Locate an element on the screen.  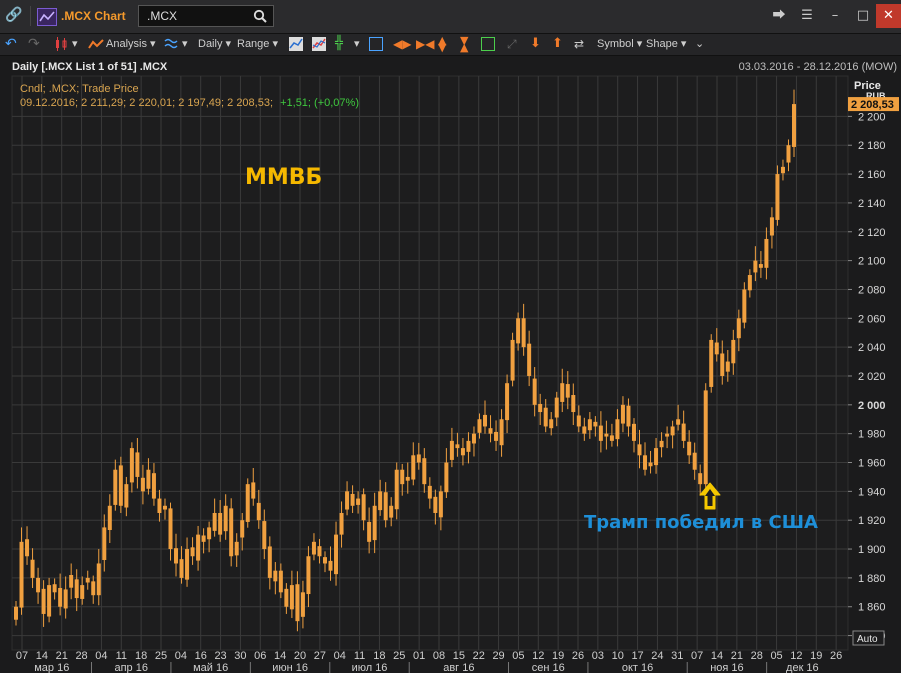
x-tick-label: 24 is located at coordinates (657, 656).